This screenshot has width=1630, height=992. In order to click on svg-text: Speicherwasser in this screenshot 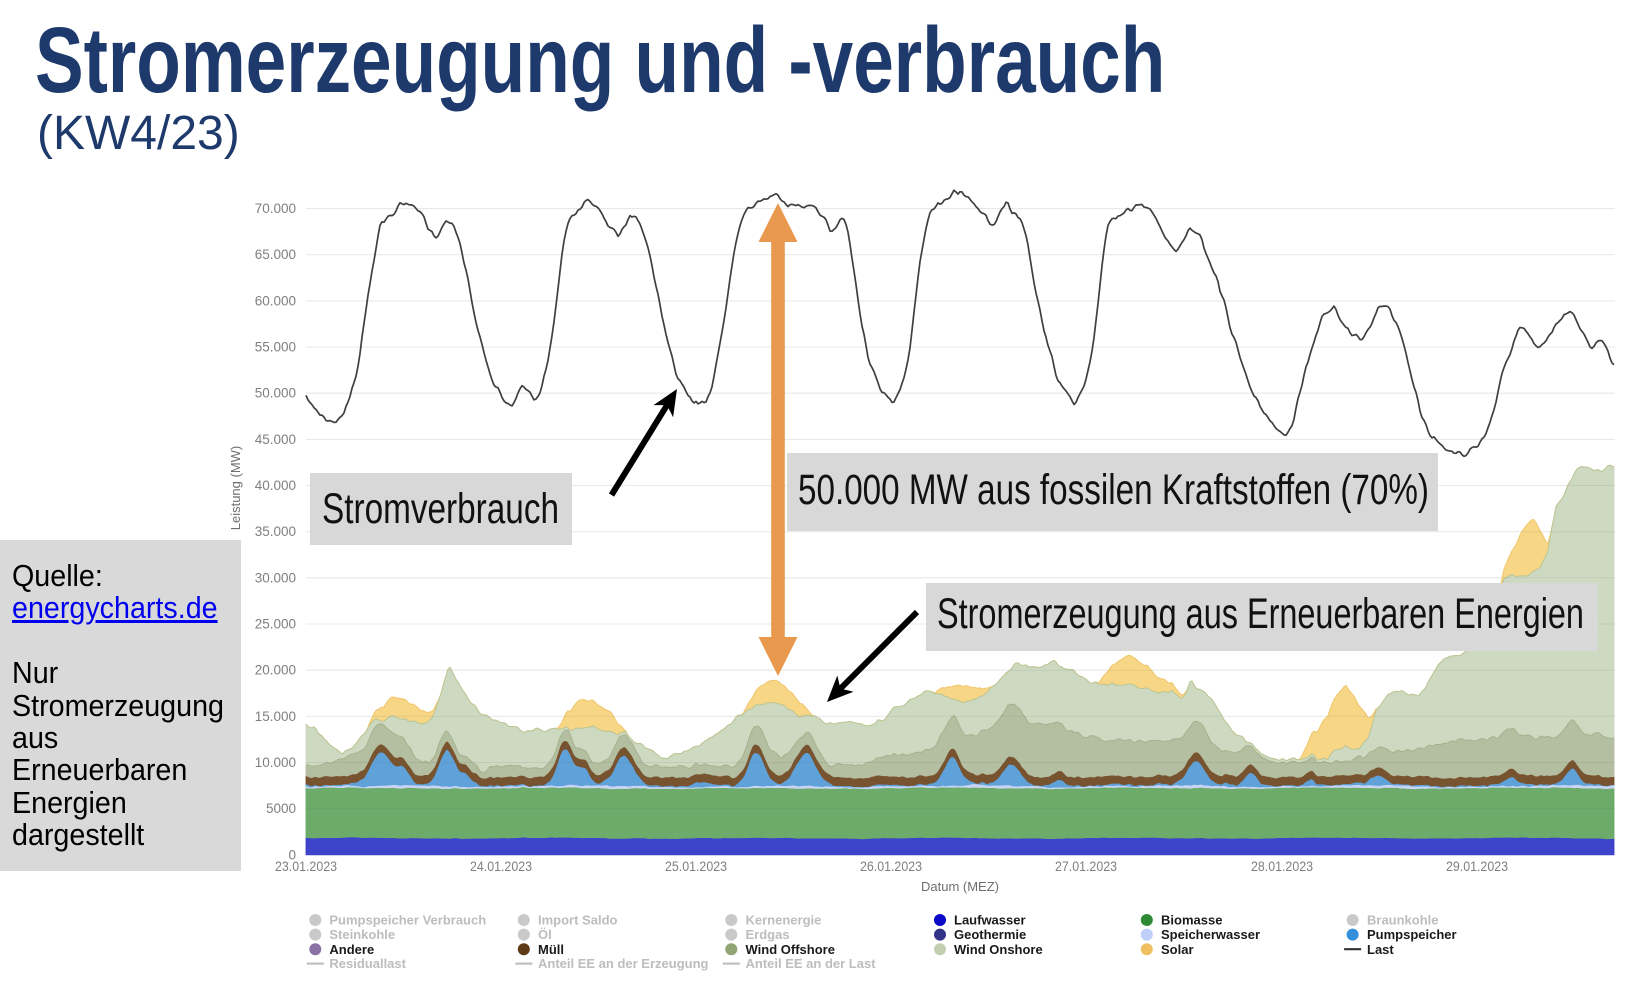, I will do `click(1210, 934)`.